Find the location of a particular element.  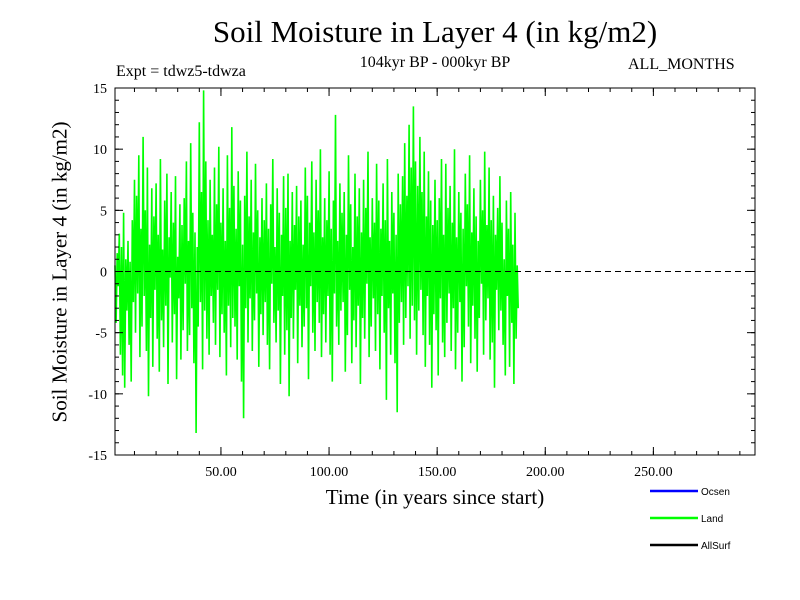

legend-label-land: Land is located at coordinates (712, 519).